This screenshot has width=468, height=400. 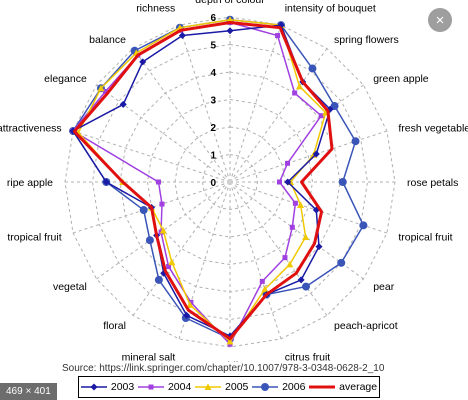 What do you see at coordinates (343, 387) in the screenshot?
I see `legend-item-average: average` at bounding box center [343, 387].